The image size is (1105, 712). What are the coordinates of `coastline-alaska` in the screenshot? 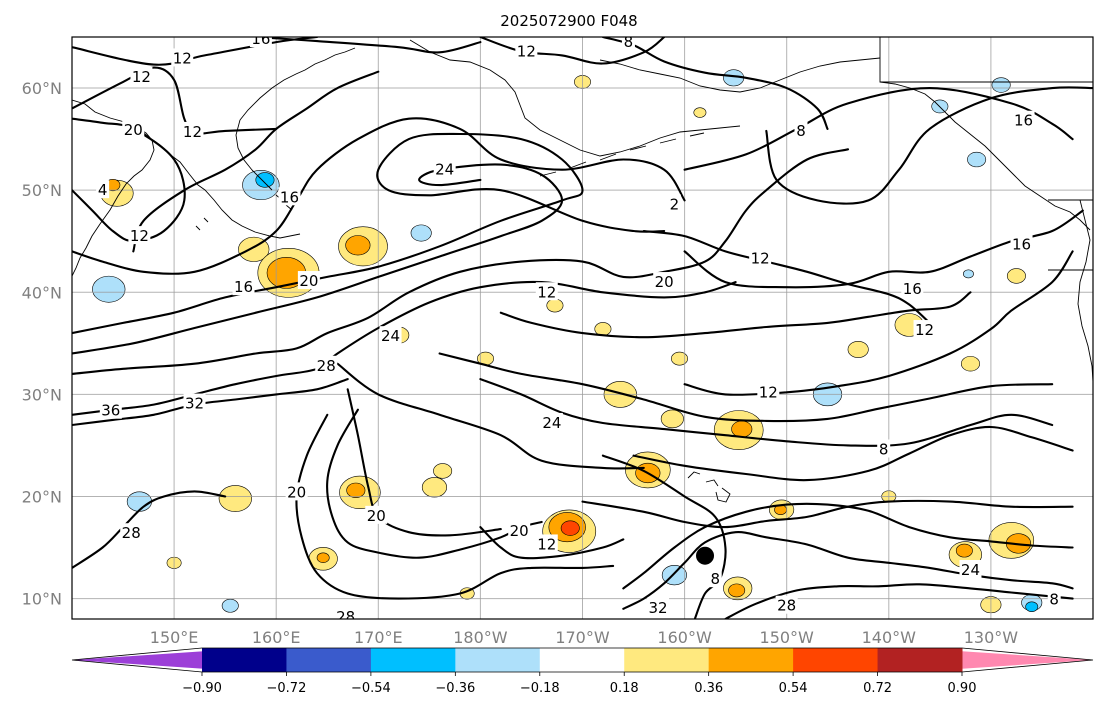 It's located at (845, 144).